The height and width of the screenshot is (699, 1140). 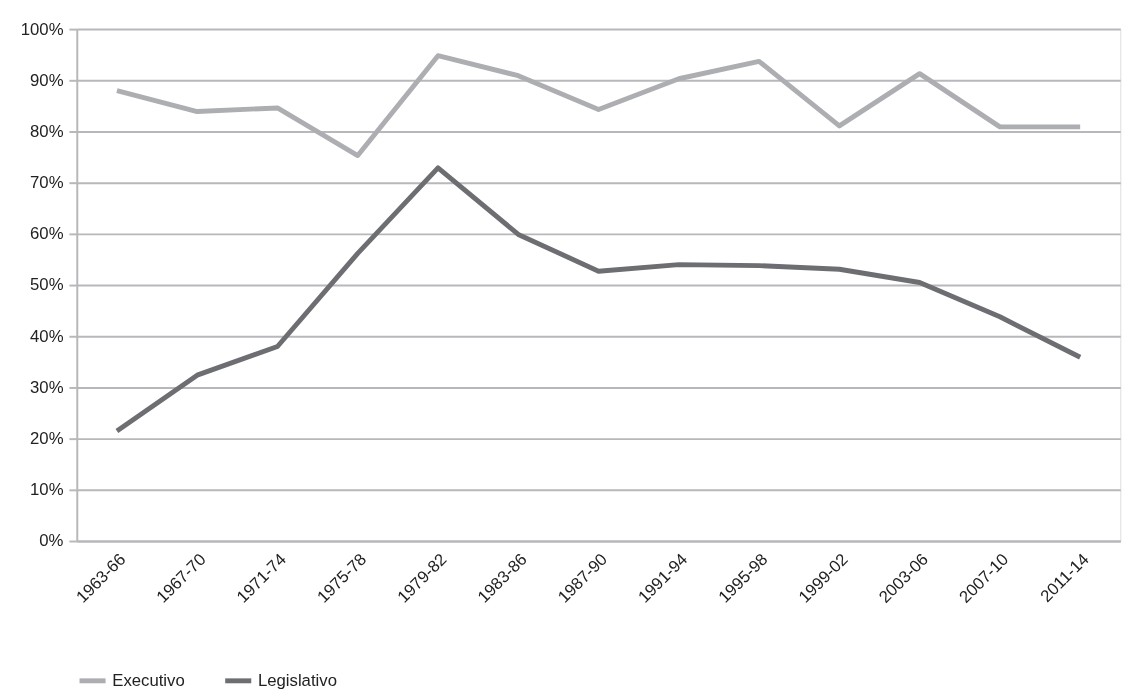 I want to click on y-tick-label: 50%, so click(x=47, y=285).